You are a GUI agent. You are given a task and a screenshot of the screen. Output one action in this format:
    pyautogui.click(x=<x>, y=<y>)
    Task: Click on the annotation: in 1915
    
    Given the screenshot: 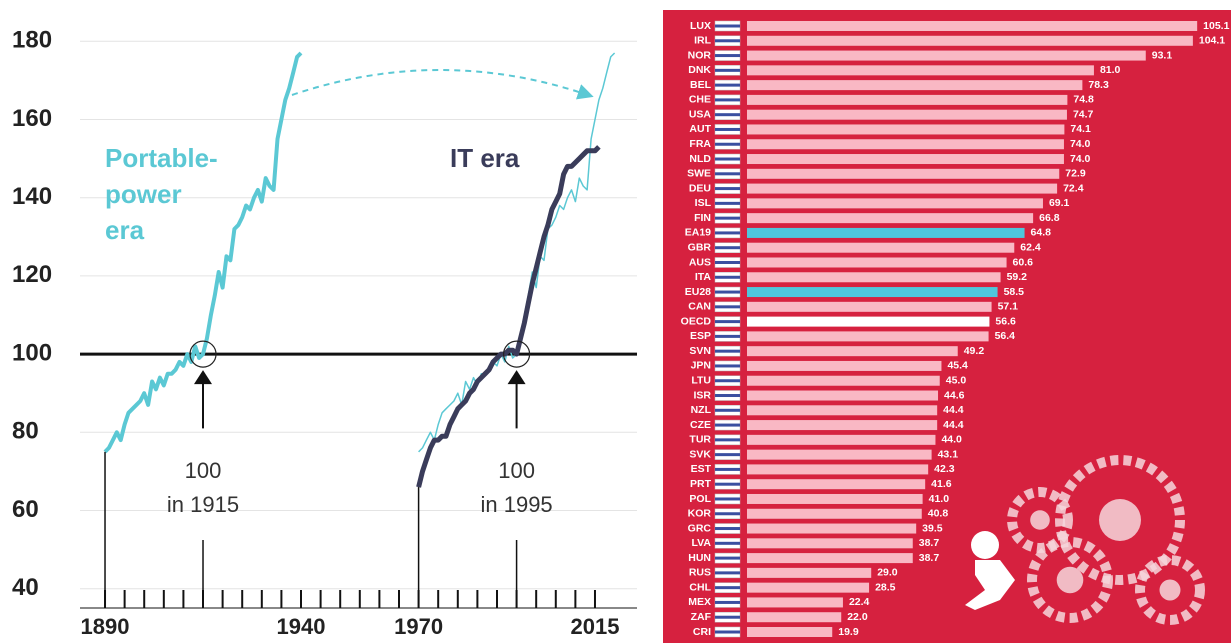 What is the action you would take?
    pyautogui.click(x=203, y=504)
    